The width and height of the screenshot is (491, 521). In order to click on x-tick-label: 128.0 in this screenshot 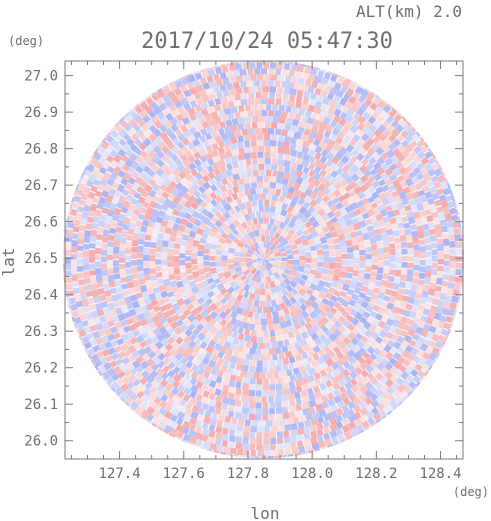, I will do `click(312, 474)`.